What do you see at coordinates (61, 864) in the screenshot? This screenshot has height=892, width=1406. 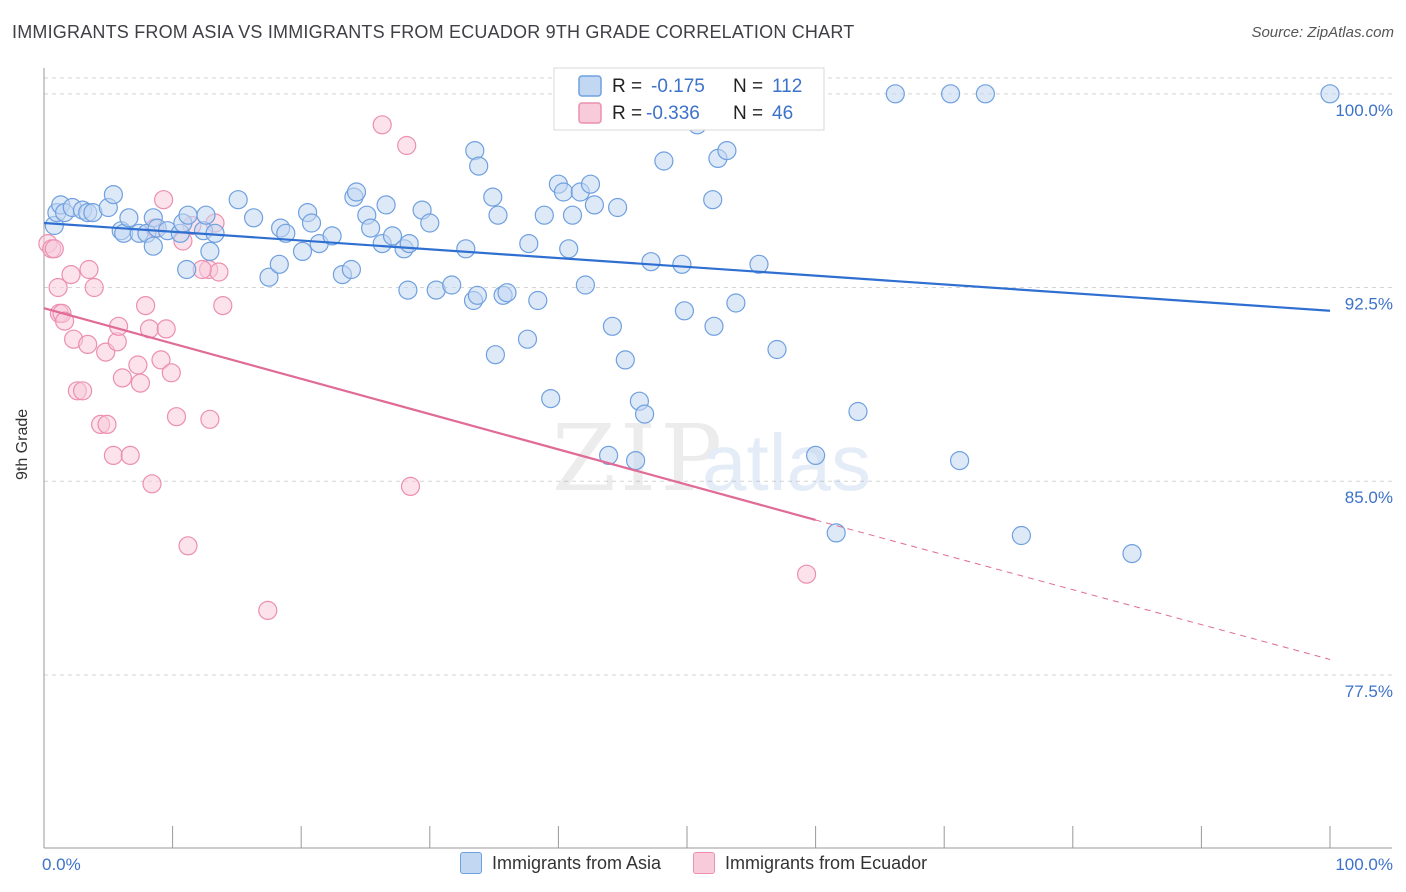 I see `x-tick-label-0: 0.0%` at bounding box center [61, 864].